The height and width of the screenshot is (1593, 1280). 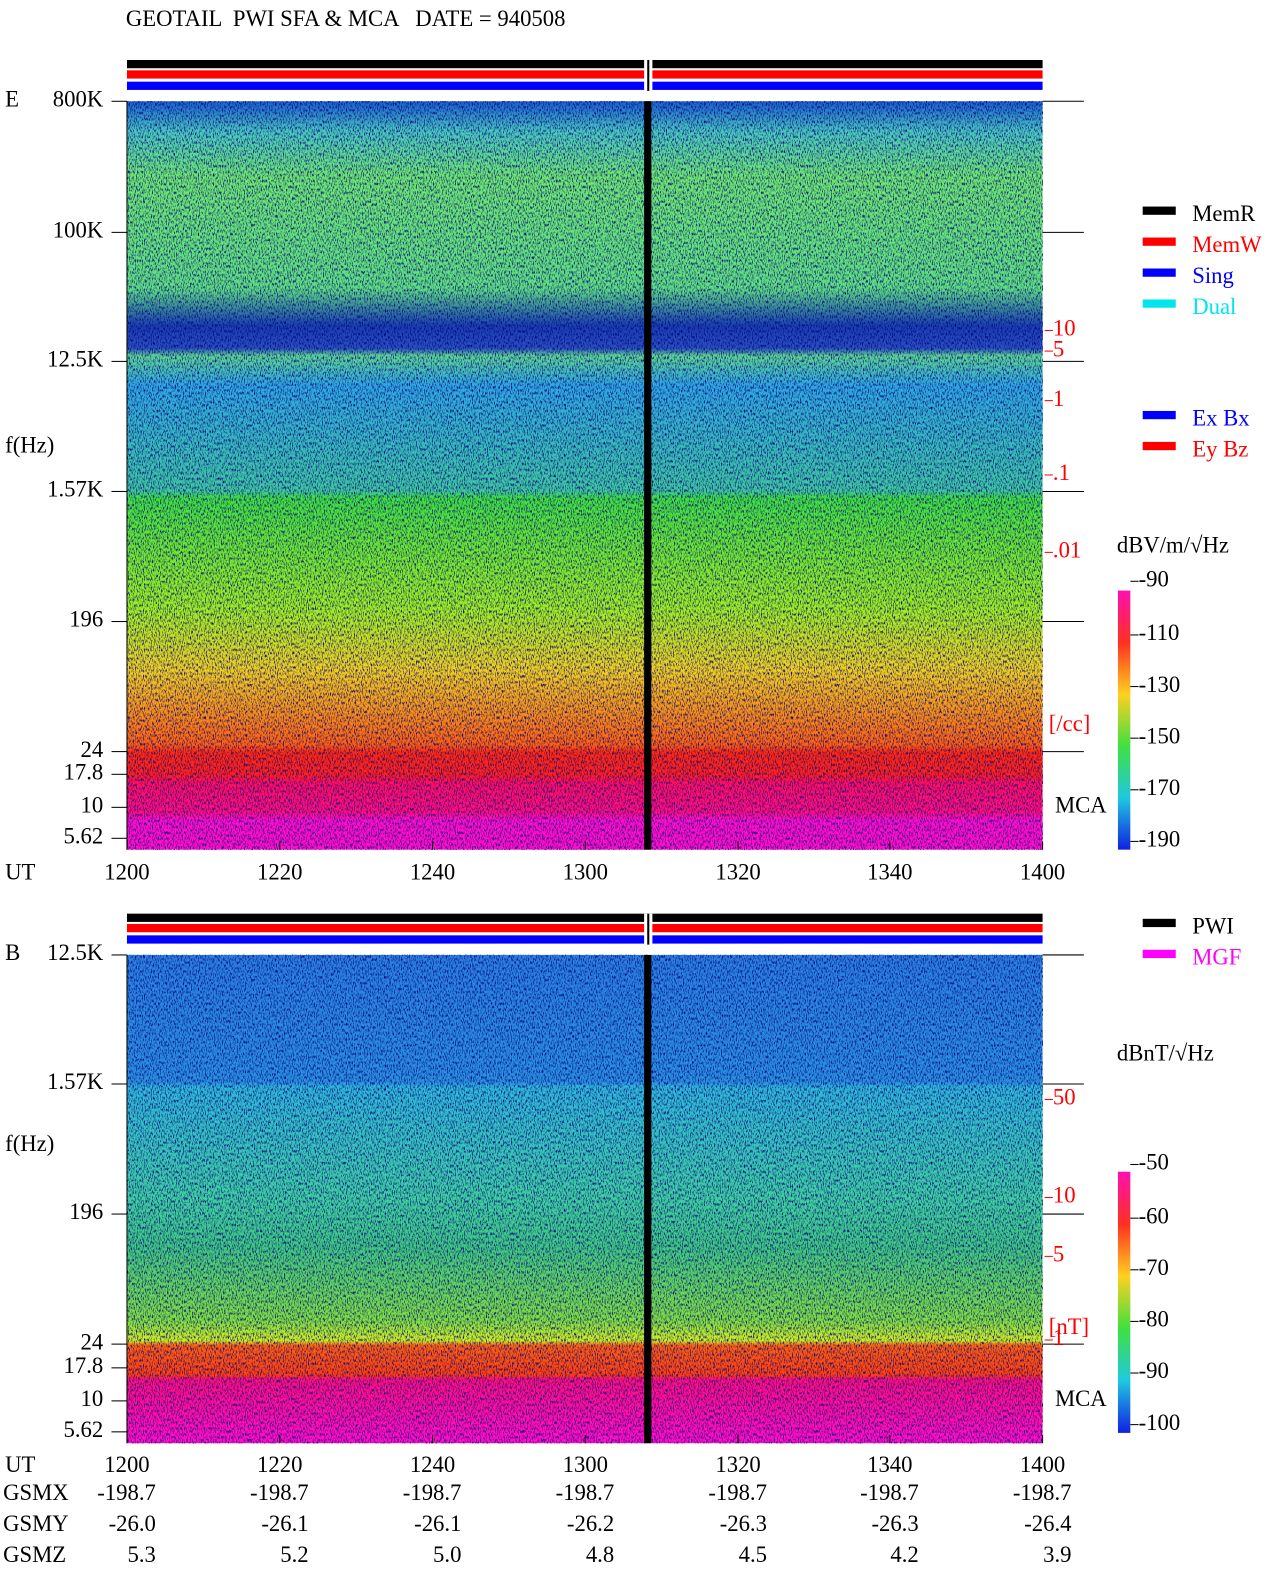 What do you see at coordinates (1221, 417) in the screenshot?
I see `legend-label: Ex Bx` at bounding box center [1221, 417].